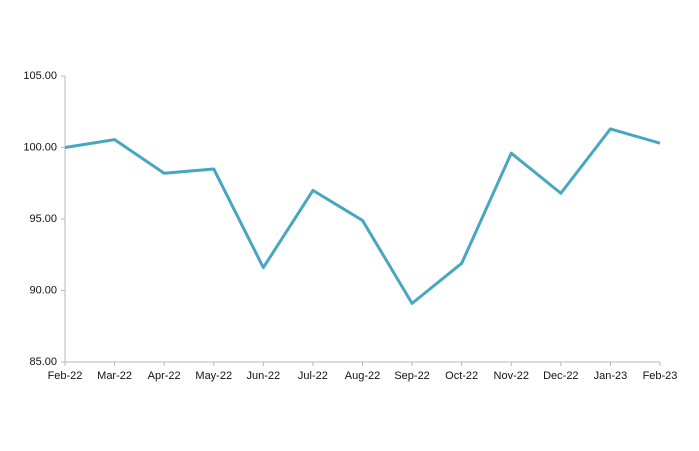 This screenshot has height=451, width=699. What do you see at coordinates (660, 376) in the screenshot?
I see `x-tick-label: Feb-23` at bounding box center [660, 376].